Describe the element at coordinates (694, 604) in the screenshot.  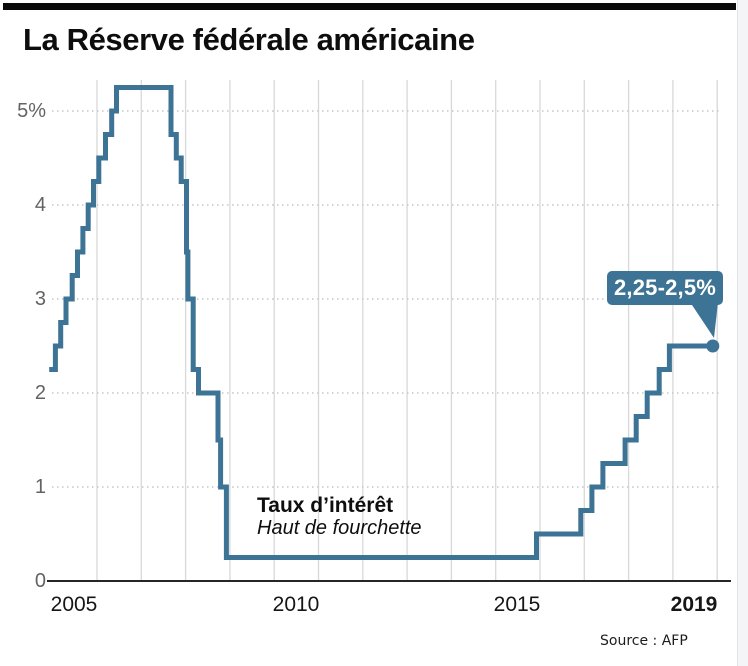
I see `x-axis-tick: 2019` at that location.